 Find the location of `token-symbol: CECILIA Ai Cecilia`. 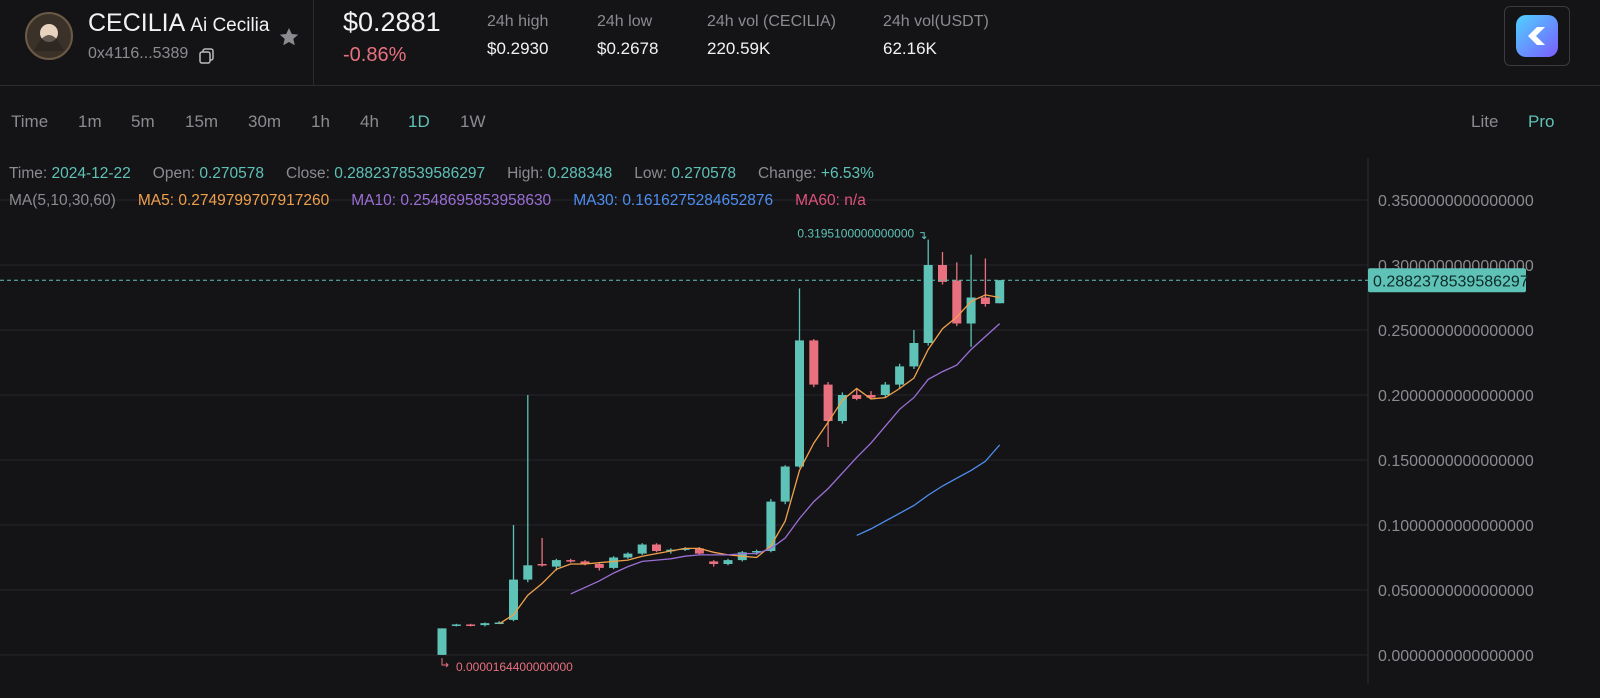

token-symbol: CECILIA Ai Cecilia is located at coordinates (178, 23).